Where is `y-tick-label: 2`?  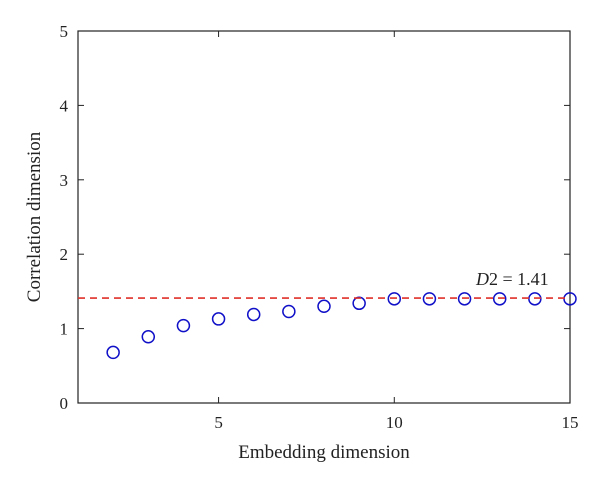 y-tick-label: 2 is located at coordinates (64, 254).